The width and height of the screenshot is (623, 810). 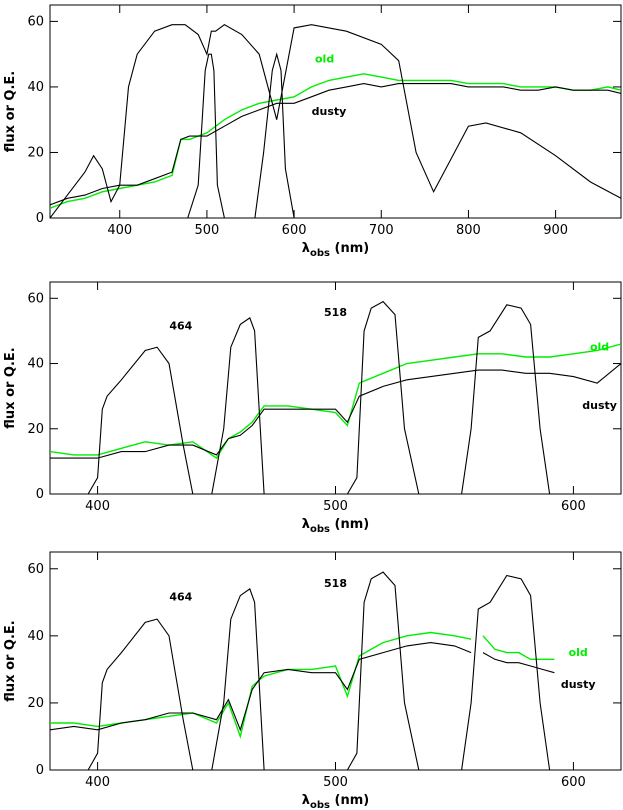 What do you see at coordinates (555, 230) in the screenshot?
I see `x-tick-label: 900` at bounding box center [555, 230].